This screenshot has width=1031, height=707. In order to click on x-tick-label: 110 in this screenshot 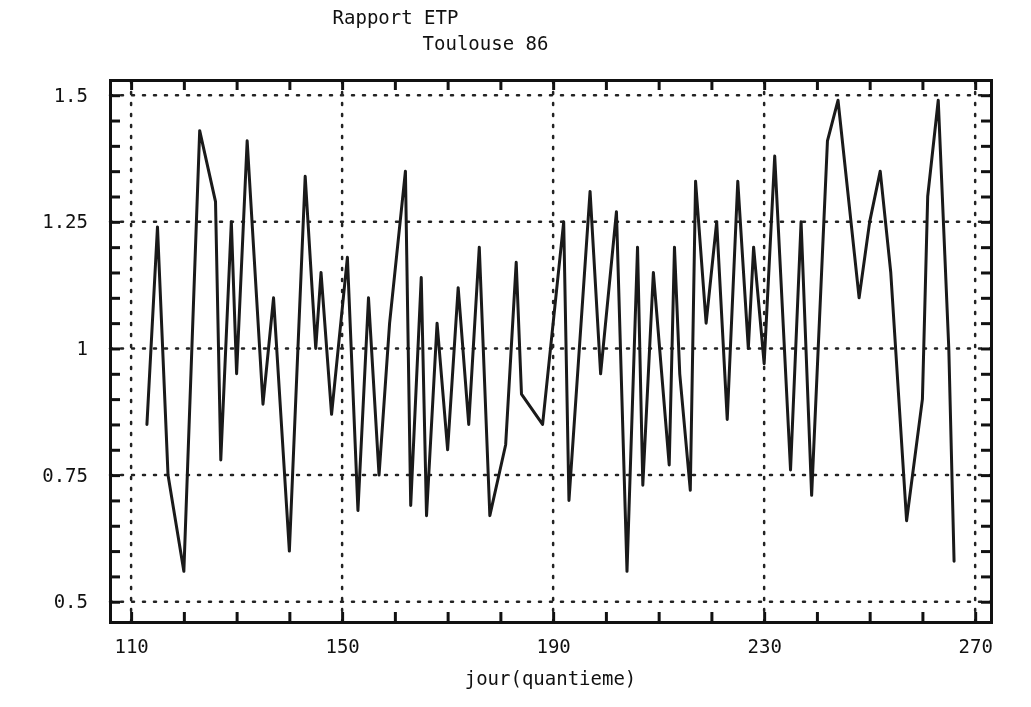, I will do `click(131, 646)`.